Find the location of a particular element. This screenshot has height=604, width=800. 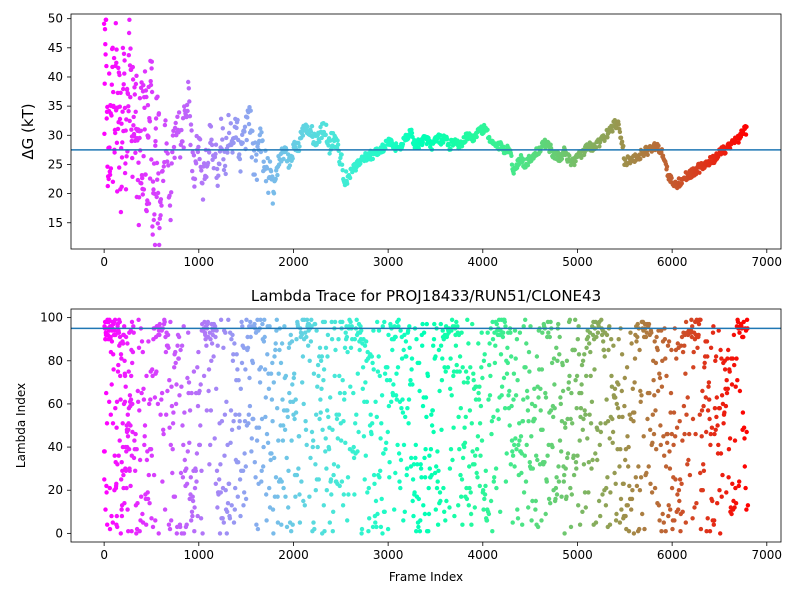

y-tick-label: 25 is located at coordinates (55, 164).